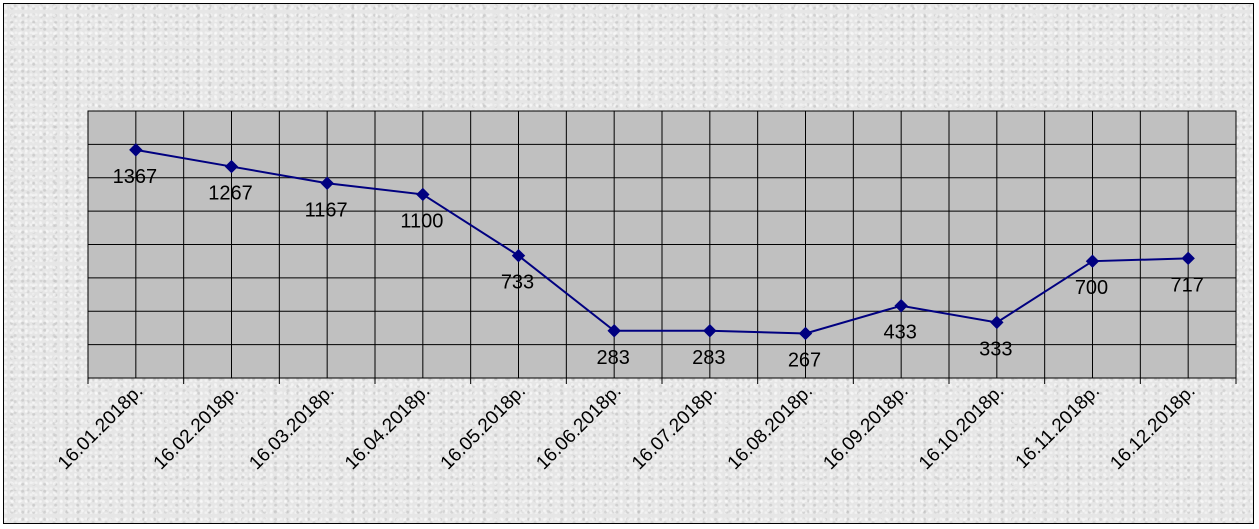 This screenshot has height=529, width=1259. Describe the element at coordinates (804, 360) in the screenshot. I see `data-label: 267` at that location.